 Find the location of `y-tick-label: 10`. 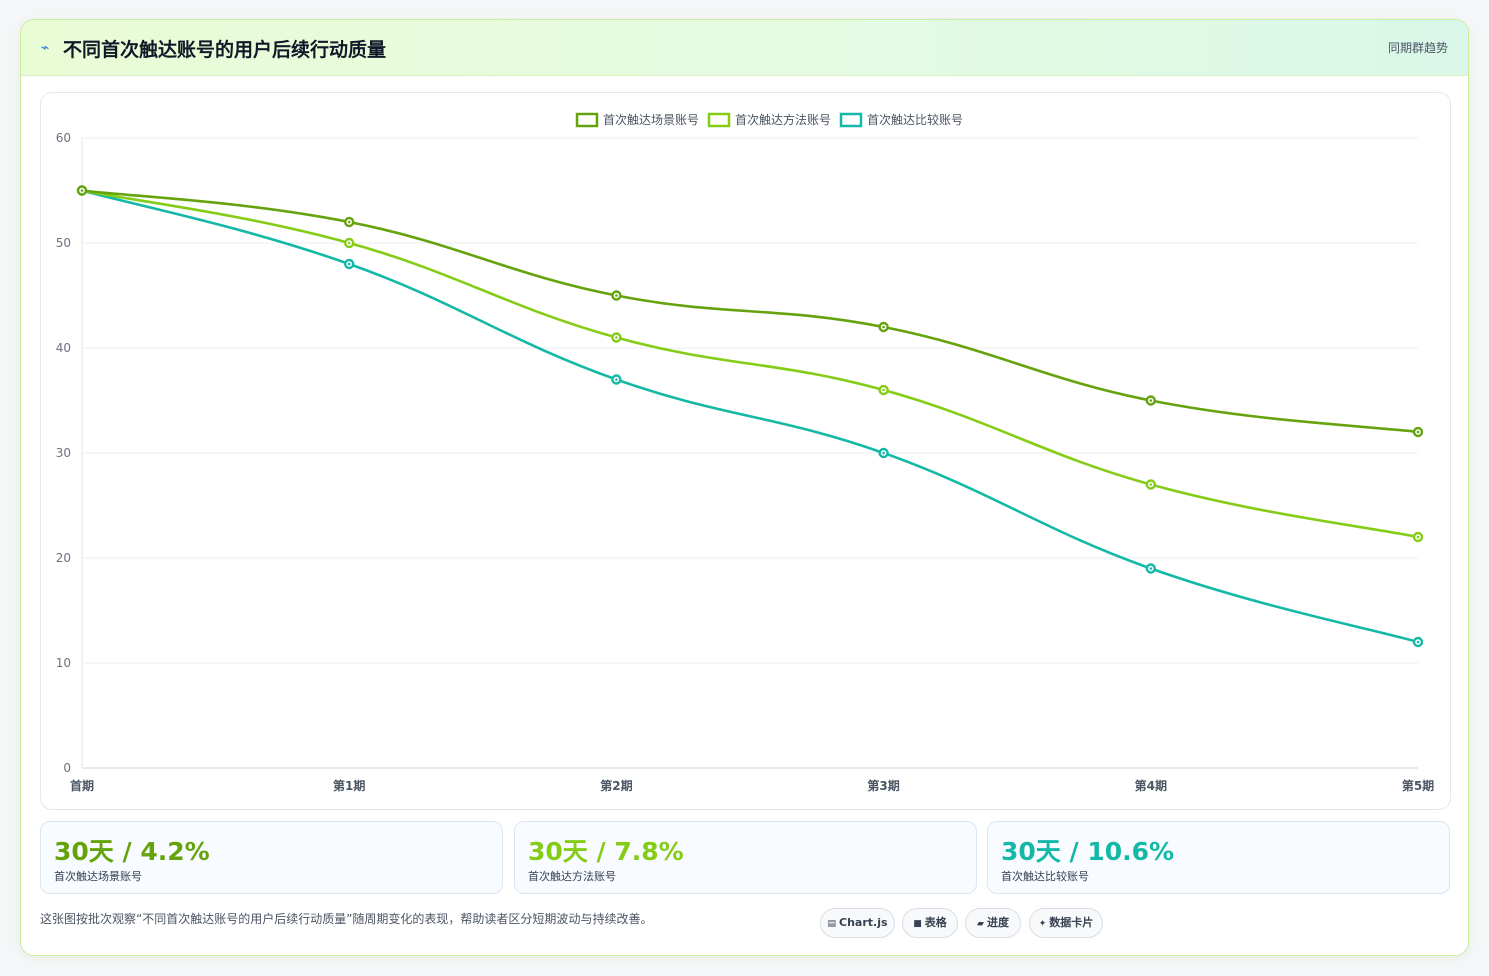

y-tick-label: 10 is located at coordinates (63, 663).